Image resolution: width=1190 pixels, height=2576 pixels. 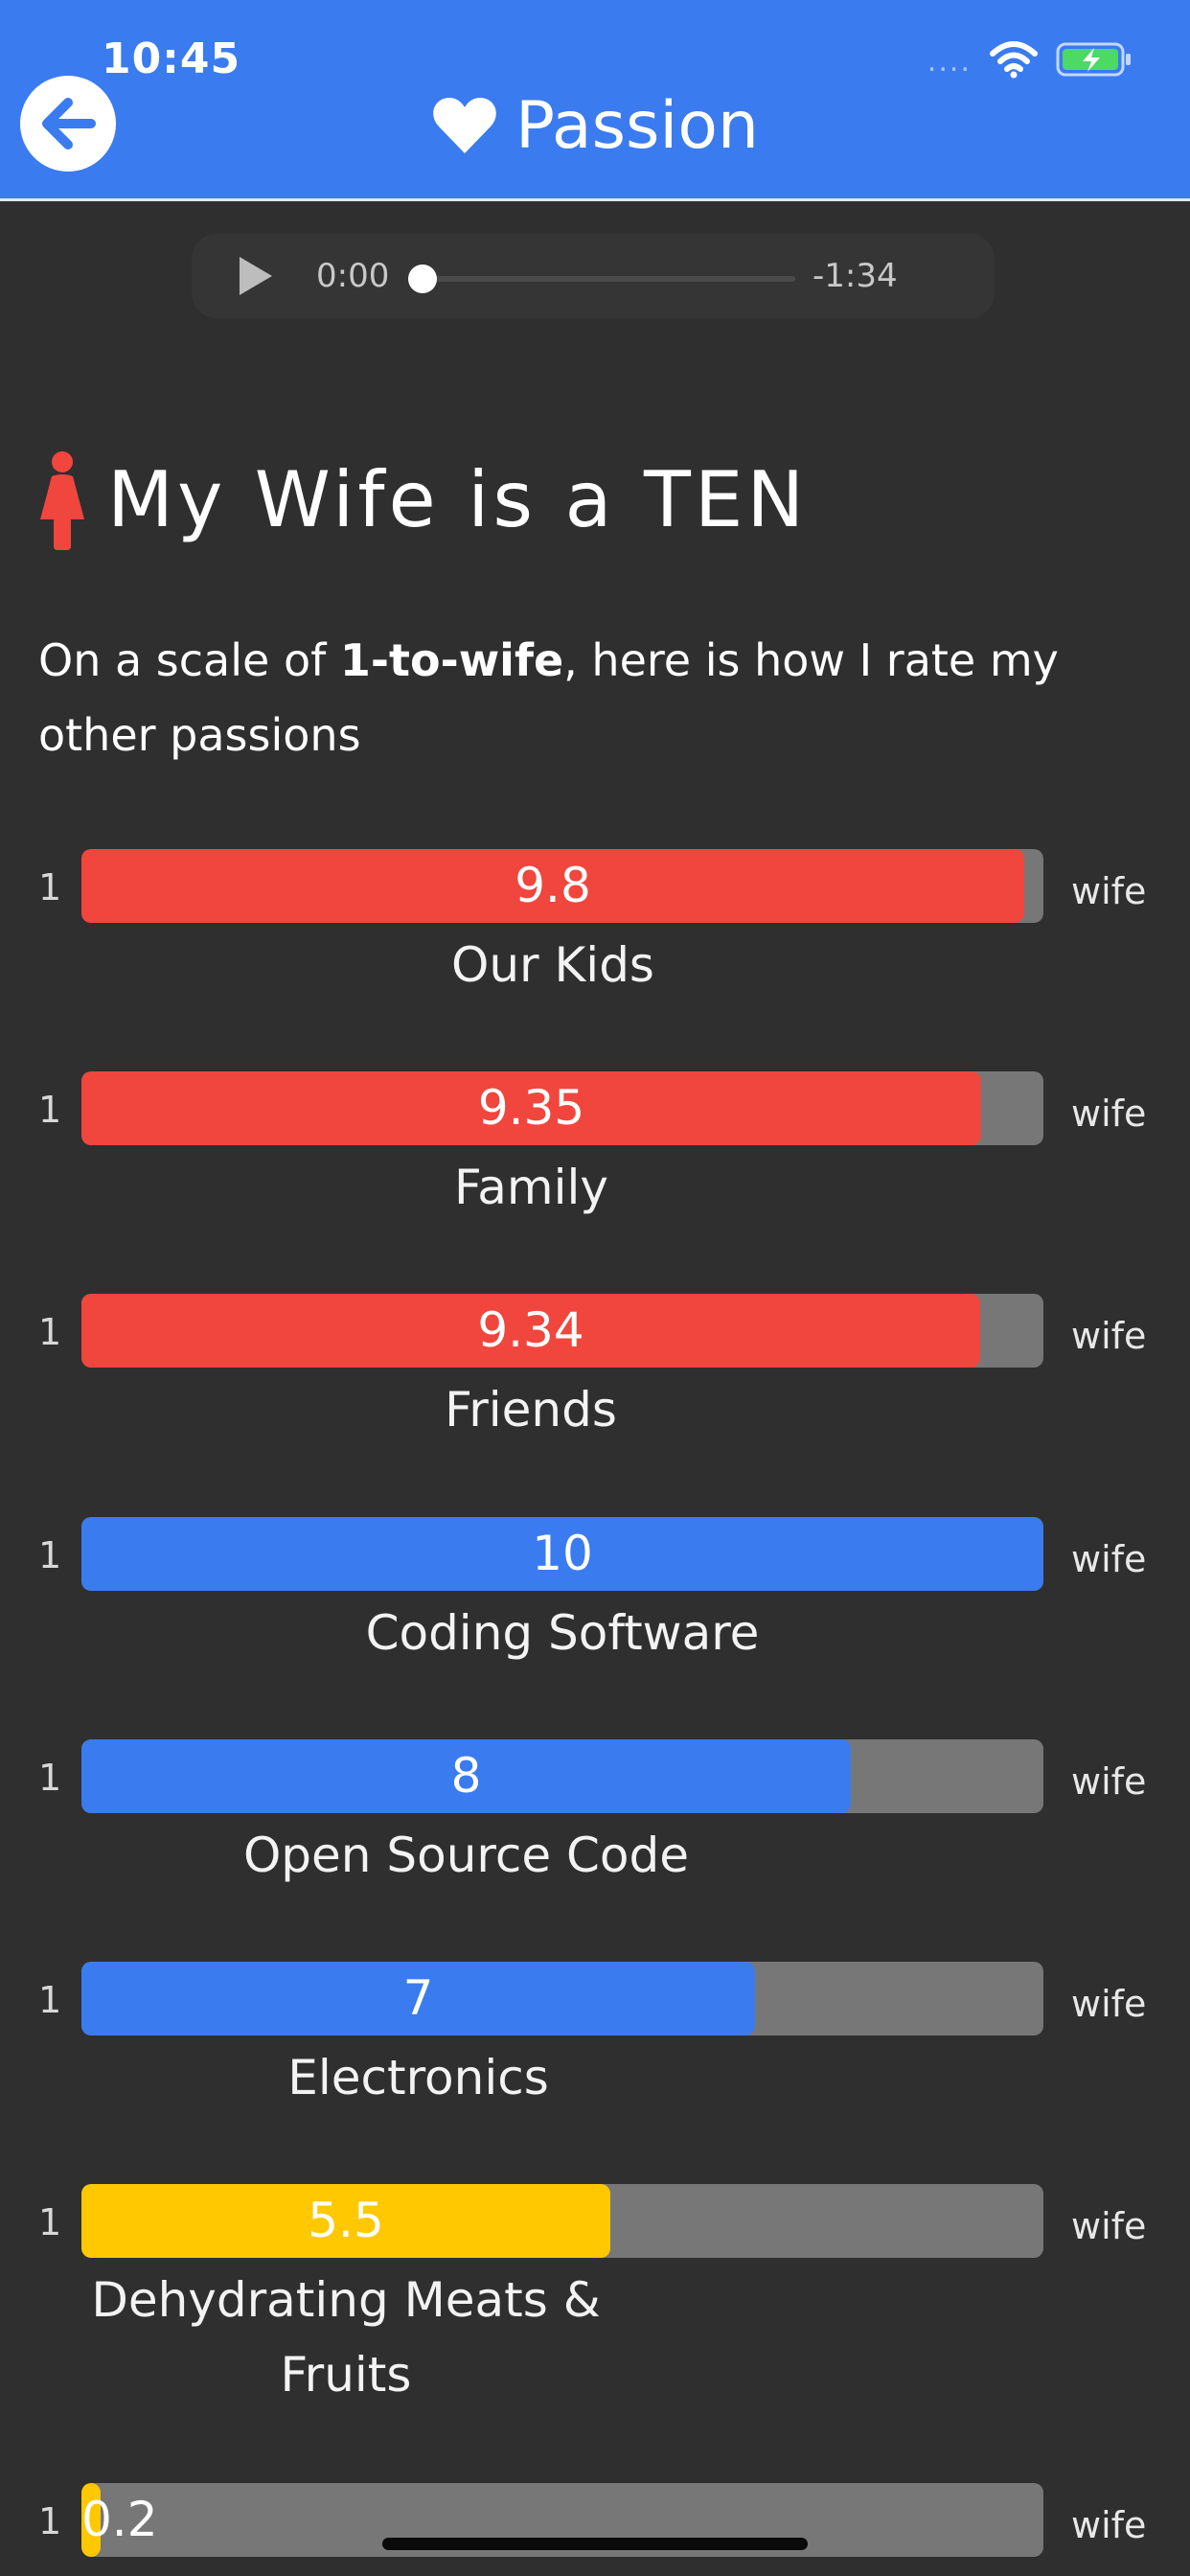 I want to click on rating-value: 8, so click(x=466, y=1776).